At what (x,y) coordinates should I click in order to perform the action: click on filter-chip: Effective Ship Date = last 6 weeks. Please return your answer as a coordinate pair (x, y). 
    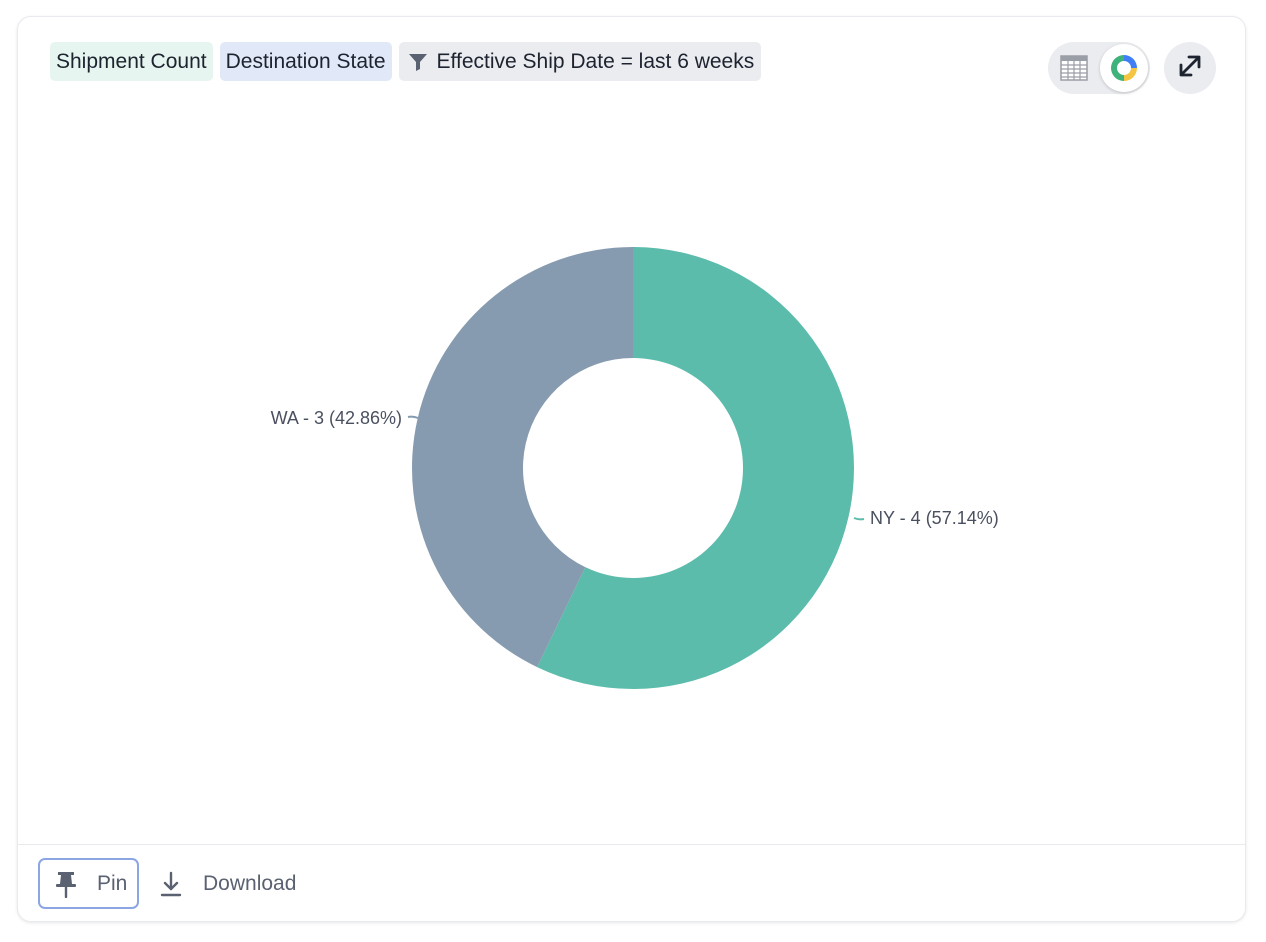
    Looking at the image, I should click on (580, 61).